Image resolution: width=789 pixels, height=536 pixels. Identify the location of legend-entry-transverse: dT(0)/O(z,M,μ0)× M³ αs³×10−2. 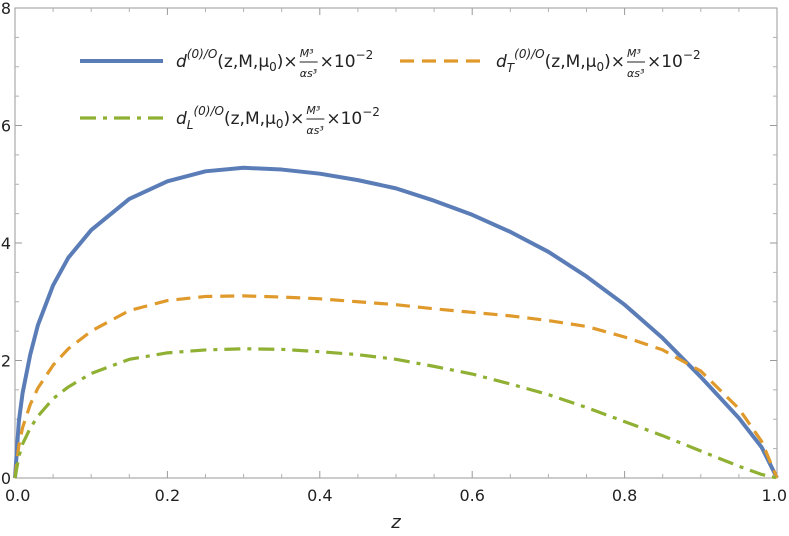
(550, 63).